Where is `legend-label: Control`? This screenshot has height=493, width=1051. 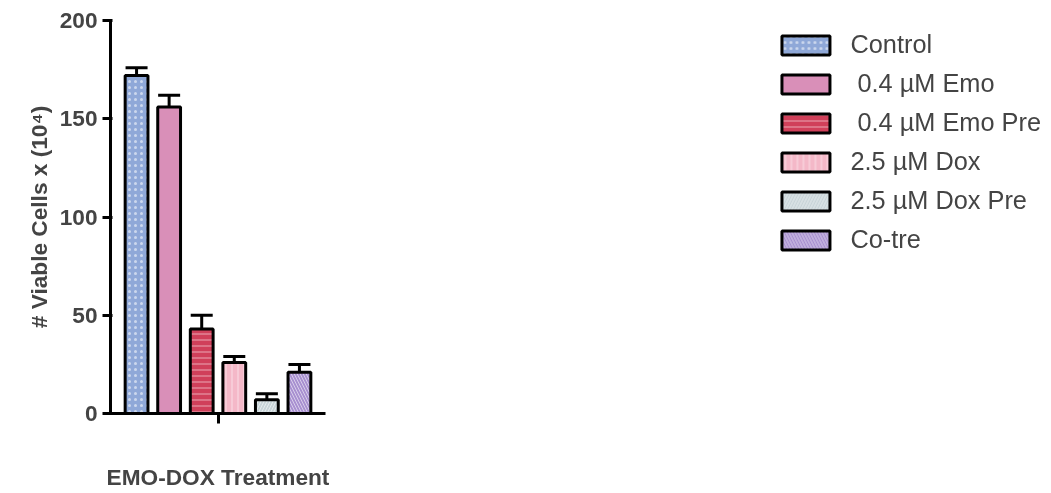
legend-label: Control is located at coordinates (891, 44).